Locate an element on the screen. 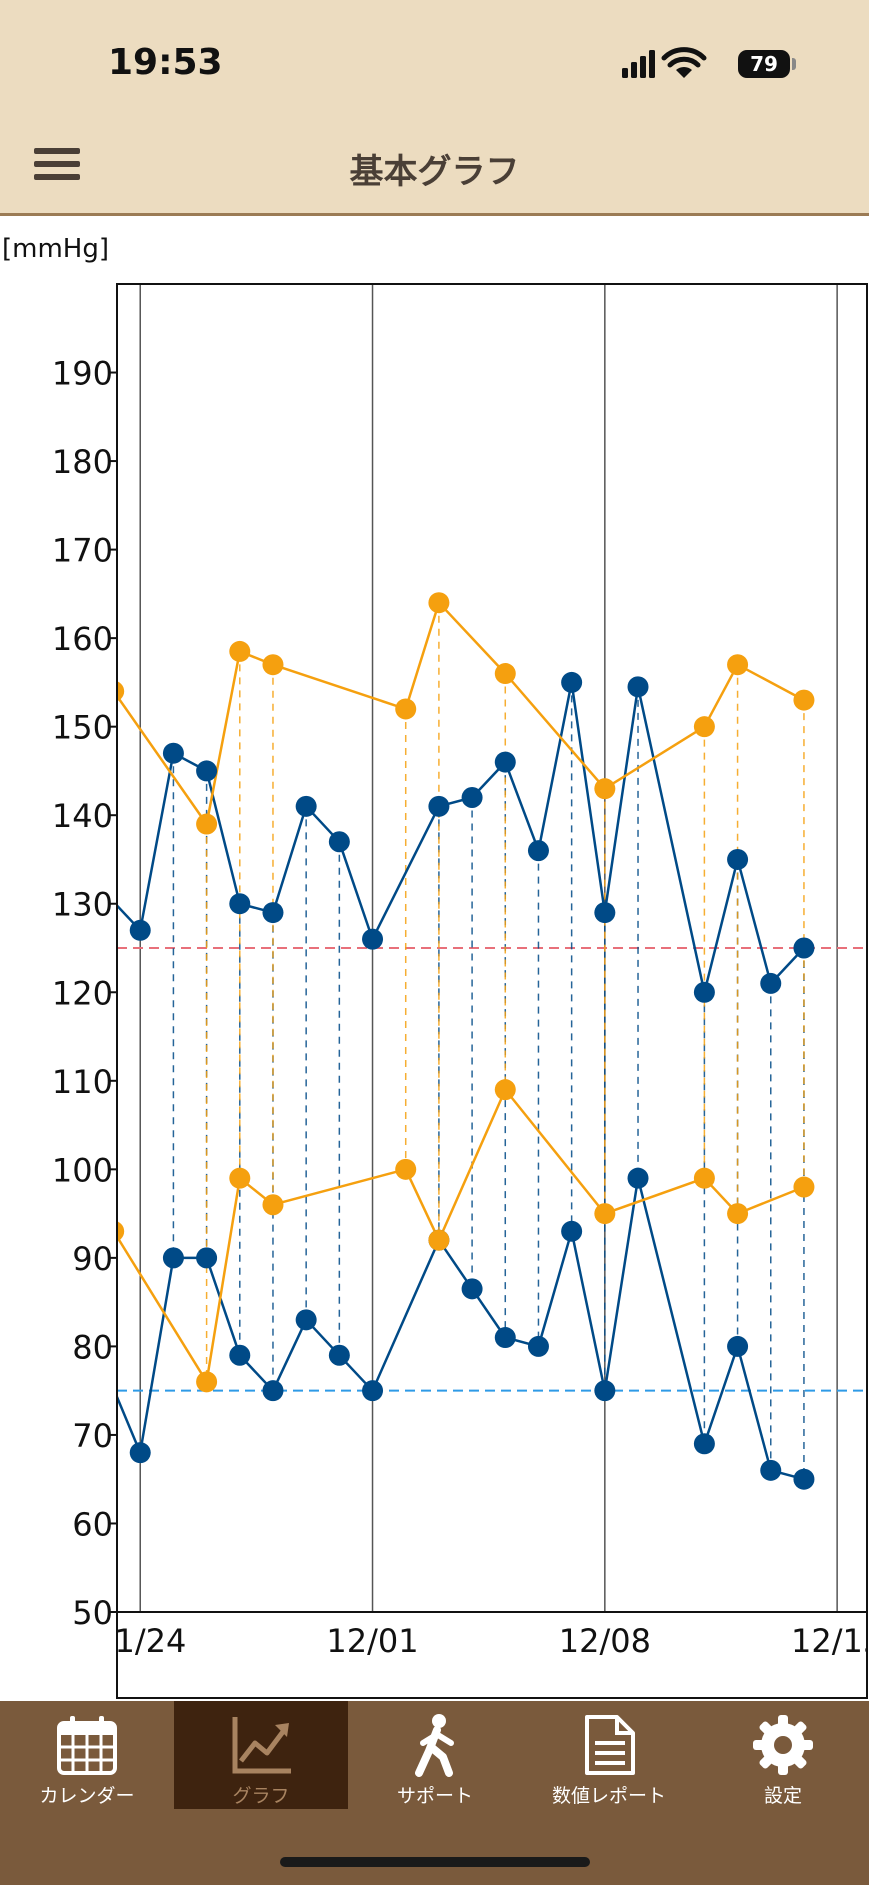 The height and width of the screenshot is (1885, 869). y-tick-label: 120 is located at coordinates (82, 993).